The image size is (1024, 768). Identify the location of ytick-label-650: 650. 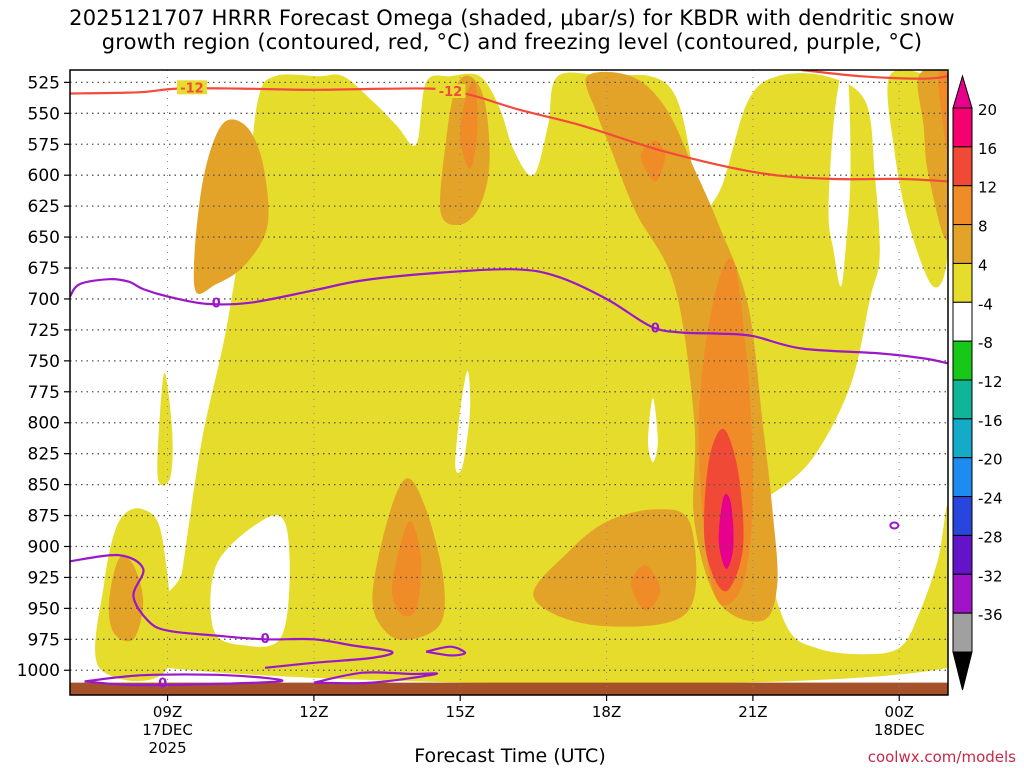
(44, 238).